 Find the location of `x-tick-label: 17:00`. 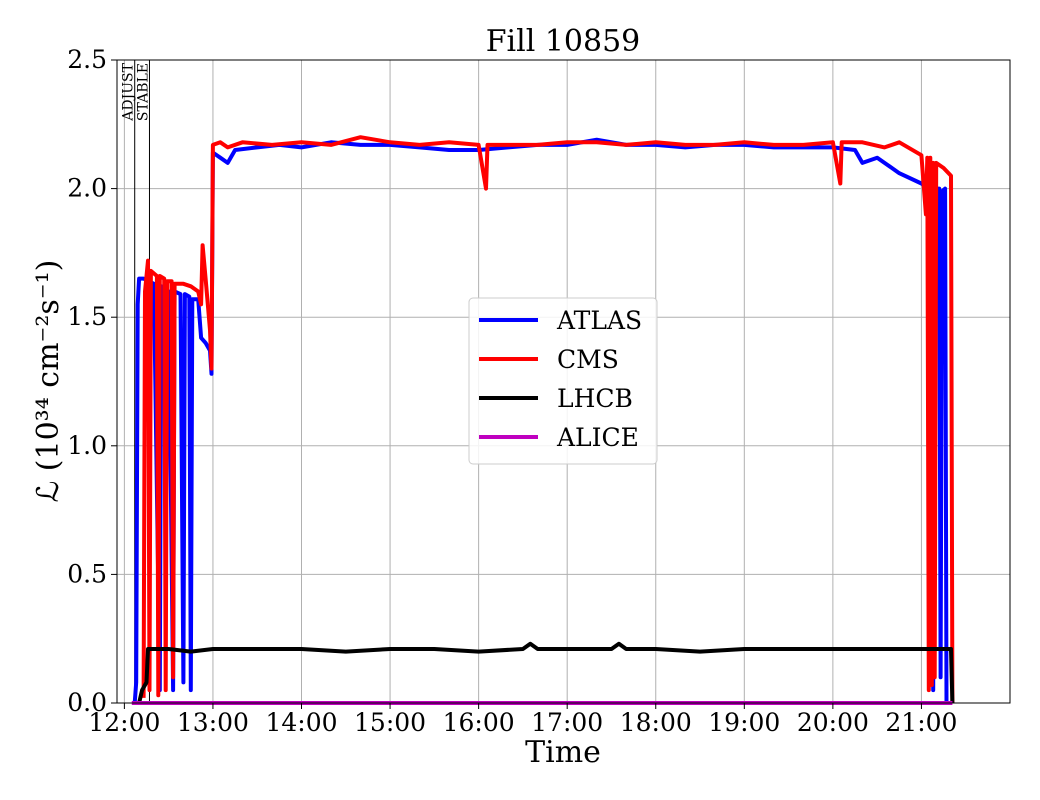

x-tick-label: 17:00 is located at coordinates (567, 722).